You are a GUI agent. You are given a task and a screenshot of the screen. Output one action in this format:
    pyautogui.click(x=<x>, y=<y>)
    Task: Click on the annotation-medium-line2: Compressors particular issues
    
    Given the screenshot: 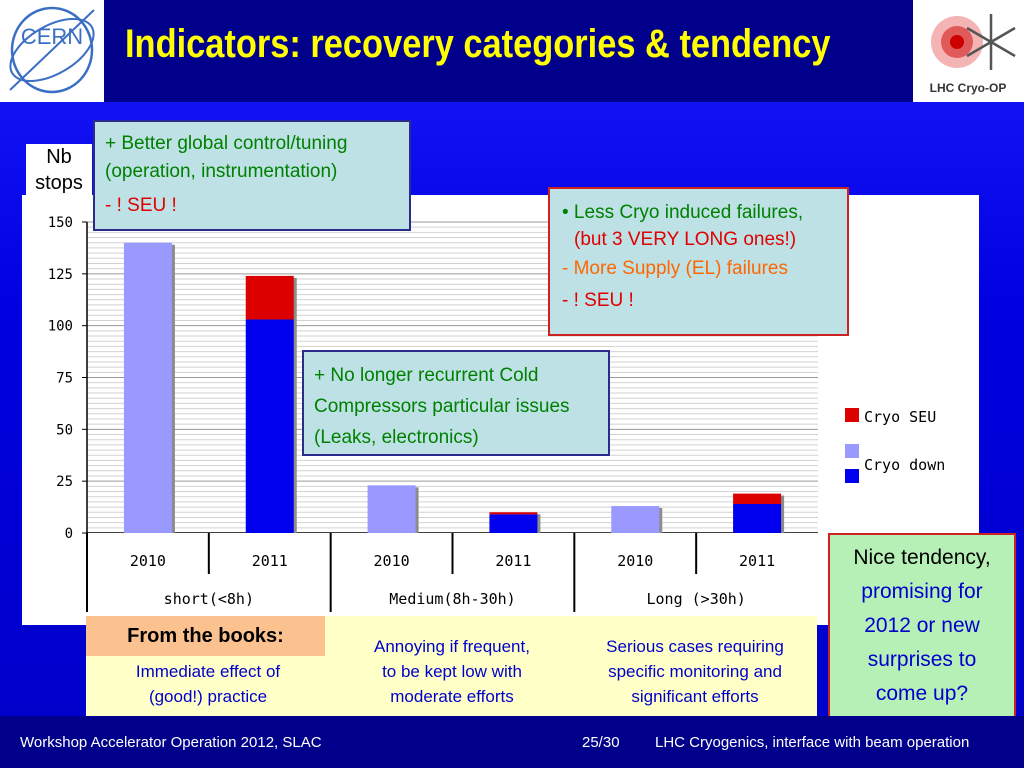 What is the action you would take?
    pyautogui.click(x=442, y=406)
    